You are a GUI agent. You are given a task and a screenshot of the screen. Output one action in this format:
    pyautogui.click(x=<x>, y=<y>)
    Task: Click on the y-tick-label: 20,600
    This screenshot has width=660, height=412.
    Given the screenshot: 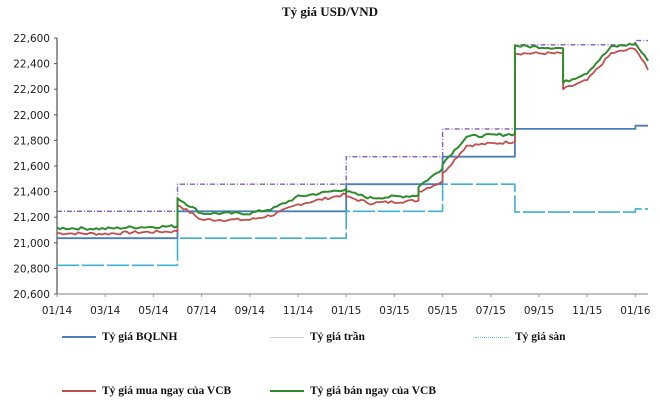 What is the action you would take?
    pyautogui.click(x=31, y=295)
    